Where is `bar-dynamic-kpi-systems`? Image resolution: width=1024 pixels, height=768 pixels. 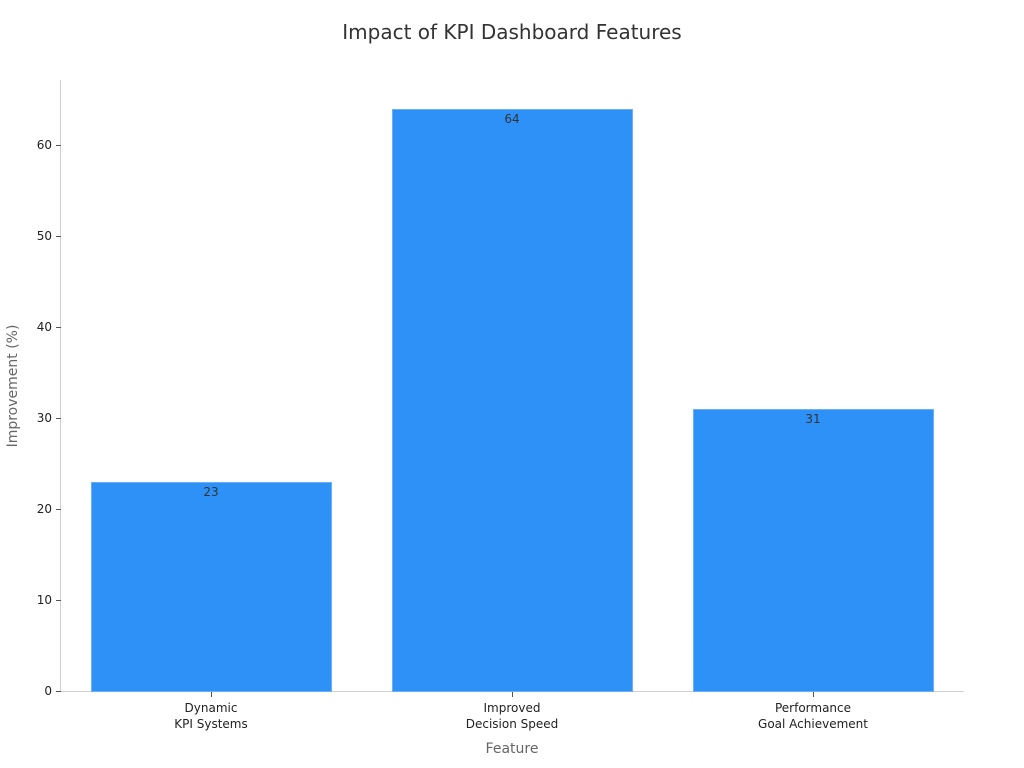
bar-dynamic-kpi-systems is located at coordinates (211, 586).